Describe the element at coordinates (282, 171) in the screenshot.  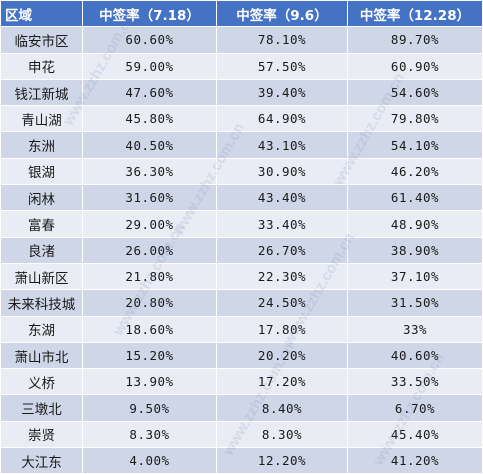
I see `rate-cell: 30.90%` at that location.